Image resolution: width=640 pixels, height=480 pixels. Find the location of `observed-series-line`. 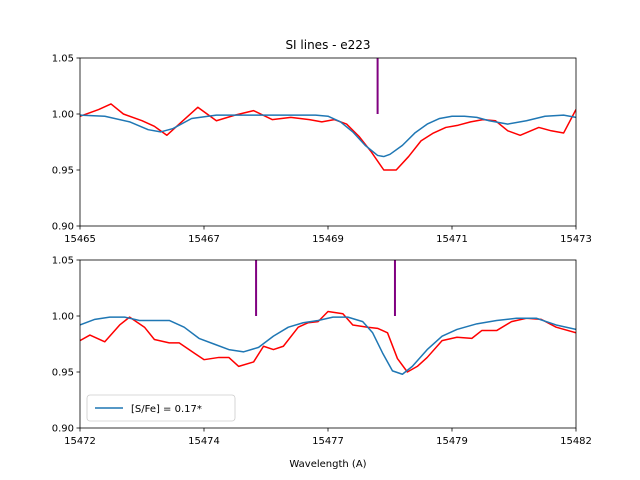

observed-series-line is located at coordinates (328, 341).